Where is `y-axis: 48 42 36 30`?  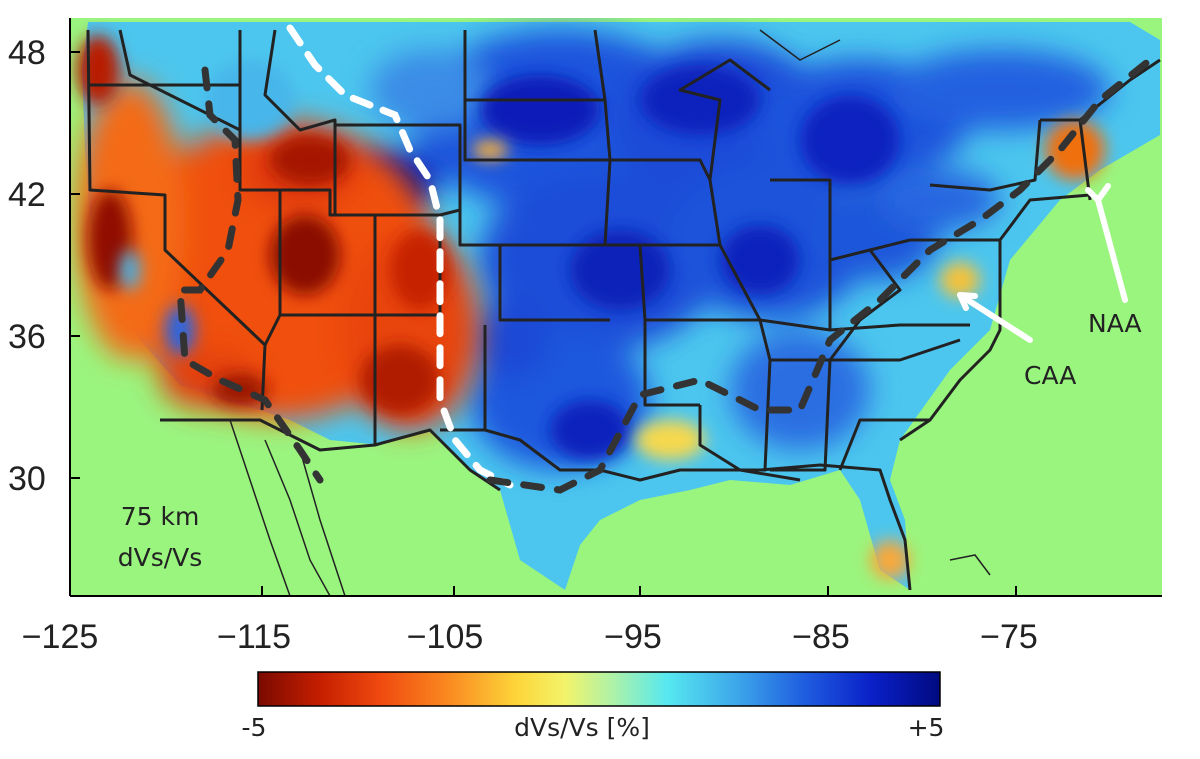
y-axis: 48 42 36 30 is located at coordinates (44, 266).